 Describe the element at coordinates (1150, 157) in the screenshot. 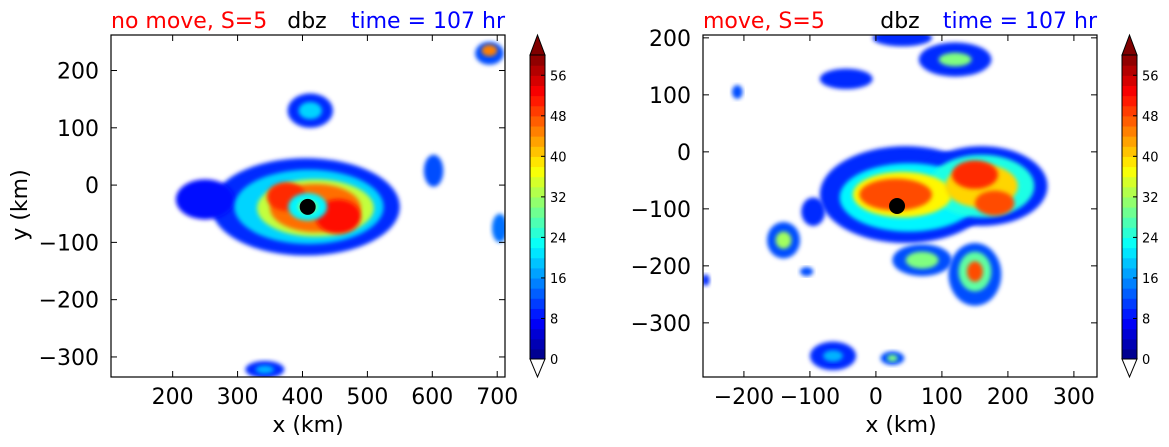

I see `colorbar-tick-label: 40` at that location.